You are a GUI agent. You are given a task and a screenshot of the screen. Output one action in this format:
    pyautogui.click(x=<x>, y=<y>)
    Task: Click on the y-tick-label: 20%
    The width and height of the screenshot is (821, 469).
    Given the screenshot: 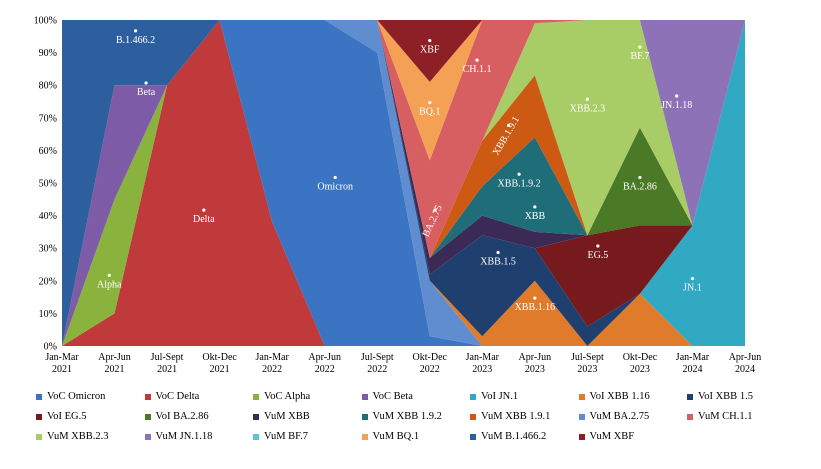 What is the action you would take?
    pyautogui.click(x=48, y=281)
    